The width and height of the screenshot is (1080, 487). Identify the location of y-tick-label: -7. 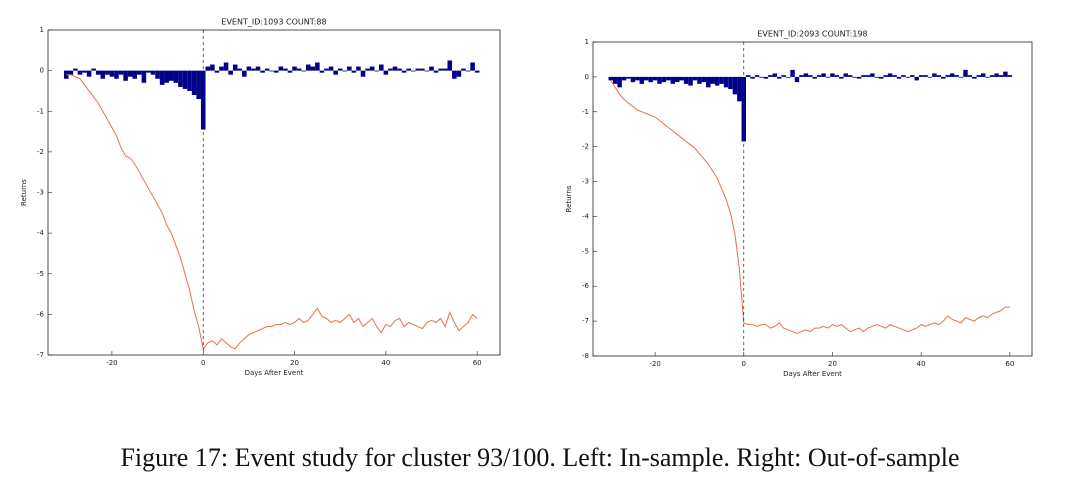
(585, 321).